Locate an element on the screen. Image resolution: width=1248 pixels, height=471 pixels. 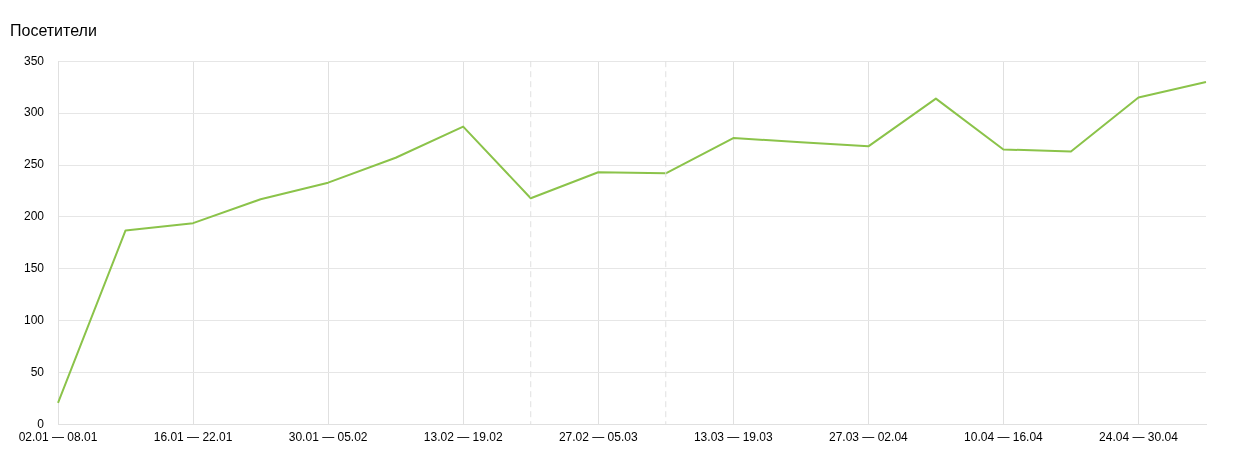
y-tick-label: 150 is located at coordinates (34, 268).